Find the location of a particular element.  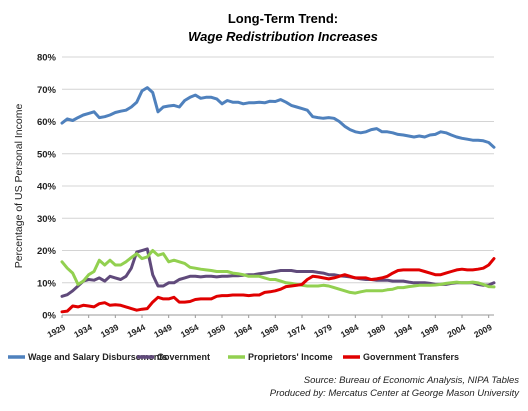

y-tick-labels: 0% 10% 20% 30% 40% 50% 60% 70% 80% is located at coordinates (47, 187).